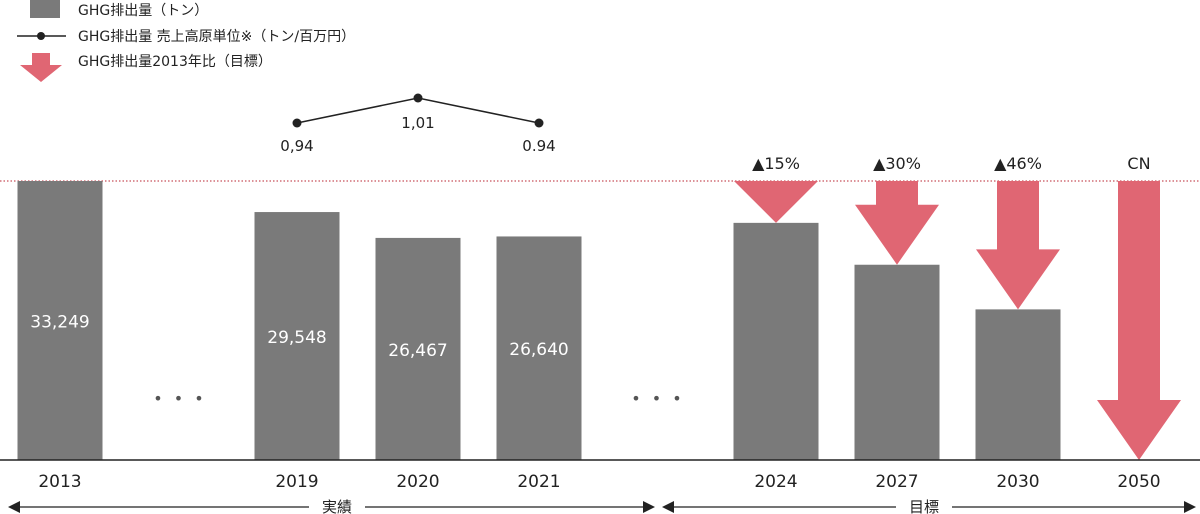  Describe the element at coordinates (1018, 245) in the screenshot. I see `reduction-arrow-2030` at that location.